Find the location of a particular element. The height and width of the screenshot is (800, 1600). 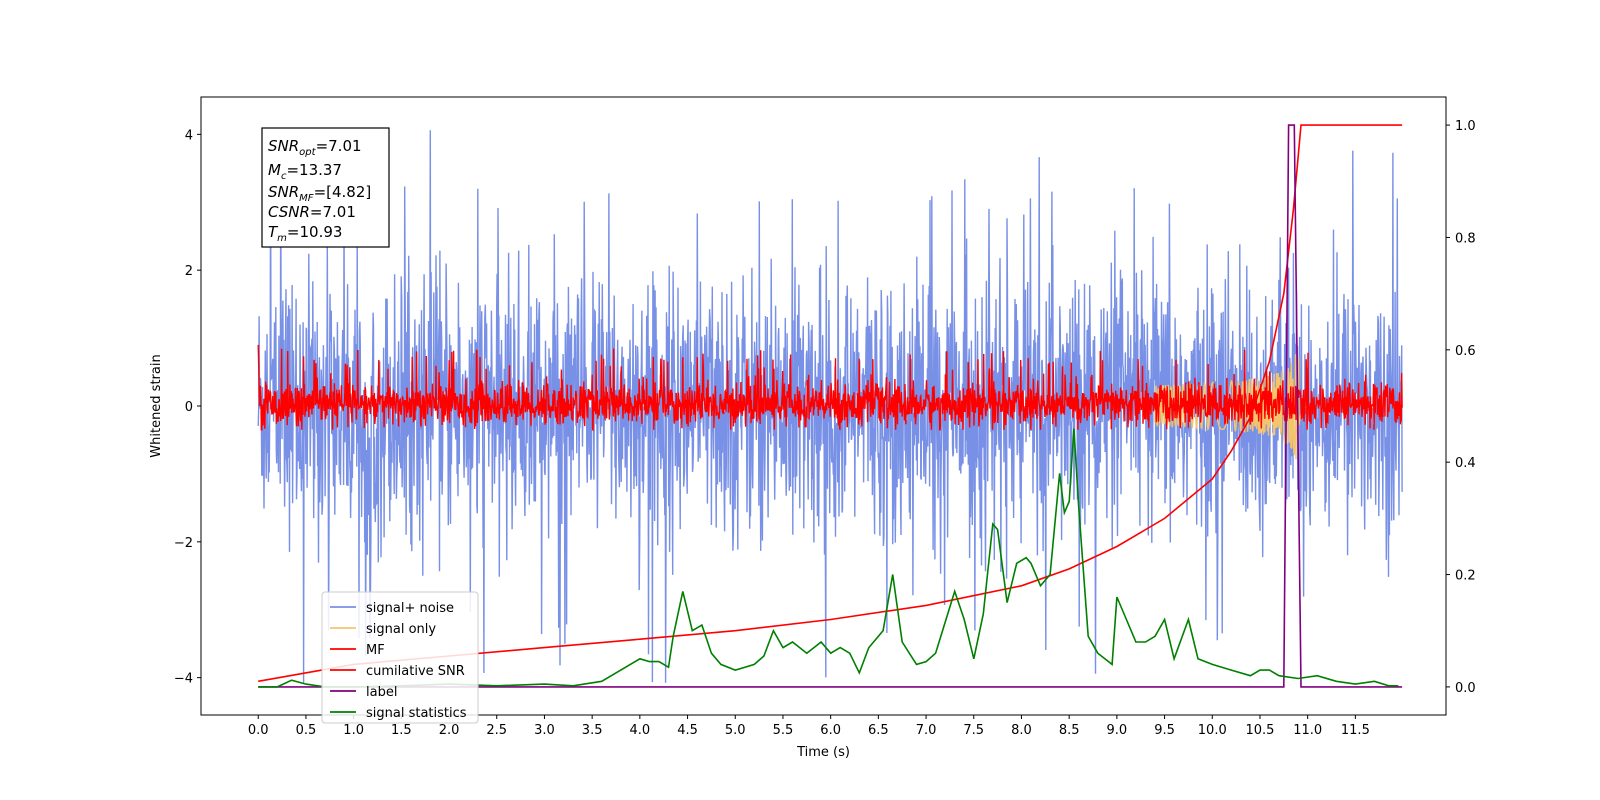

mf-series is located at coordinates (830, 388).